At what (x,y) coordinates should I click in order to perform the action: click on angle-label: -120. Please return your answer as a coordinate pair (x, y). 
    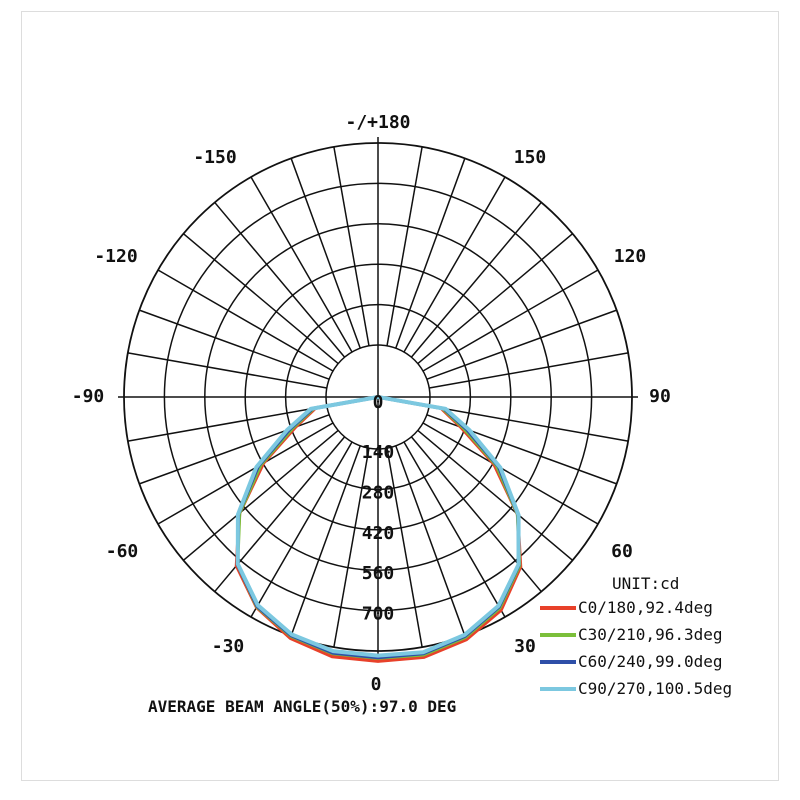
    Looking at the image, I should click on (115, 256).